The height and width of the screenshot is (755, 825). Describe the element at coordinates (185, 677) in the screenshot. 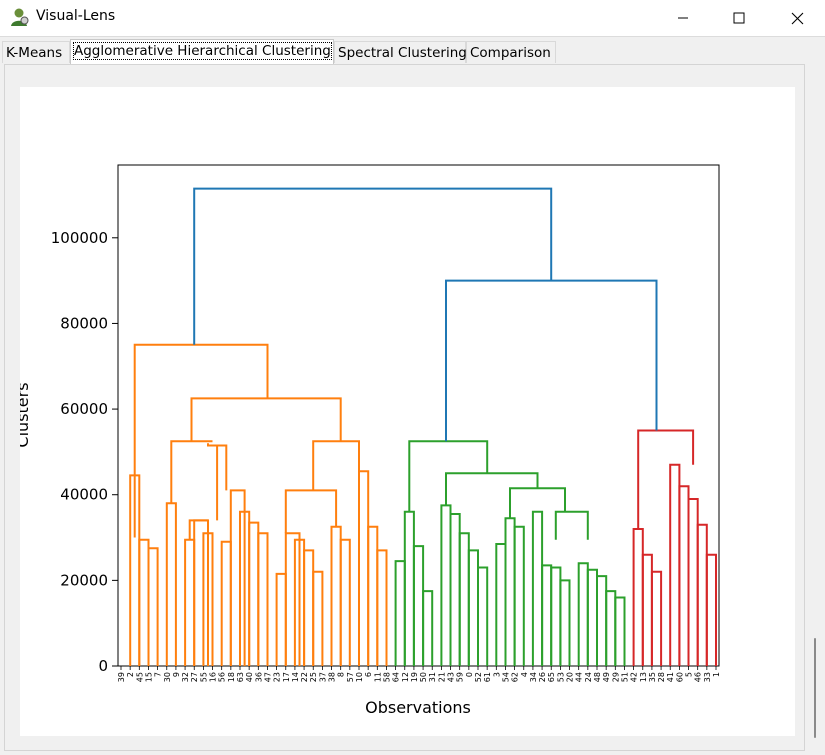

I see `x-tick-label: 32` at that location.